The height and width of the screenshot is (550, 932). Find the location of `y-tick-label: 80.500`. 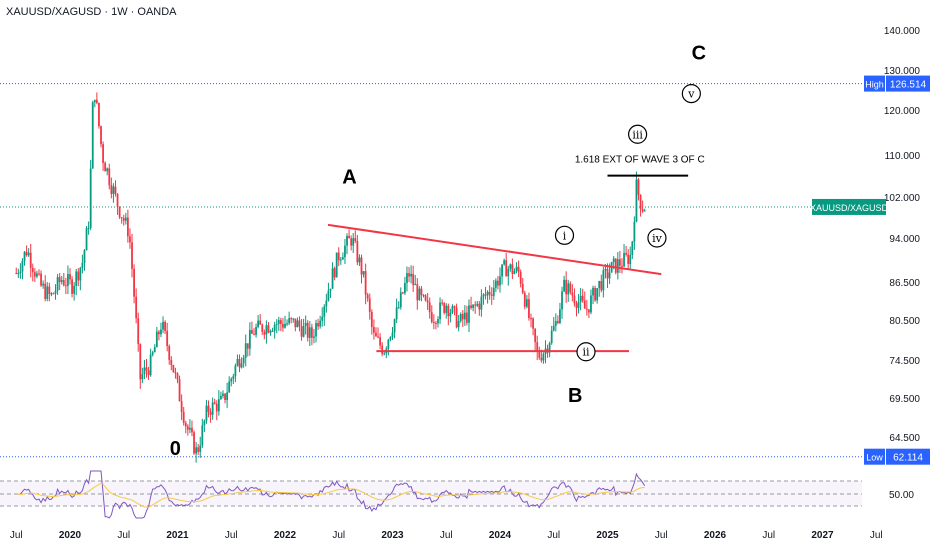

y-tick-label: 80.500 is located at coordinates (904, 321).